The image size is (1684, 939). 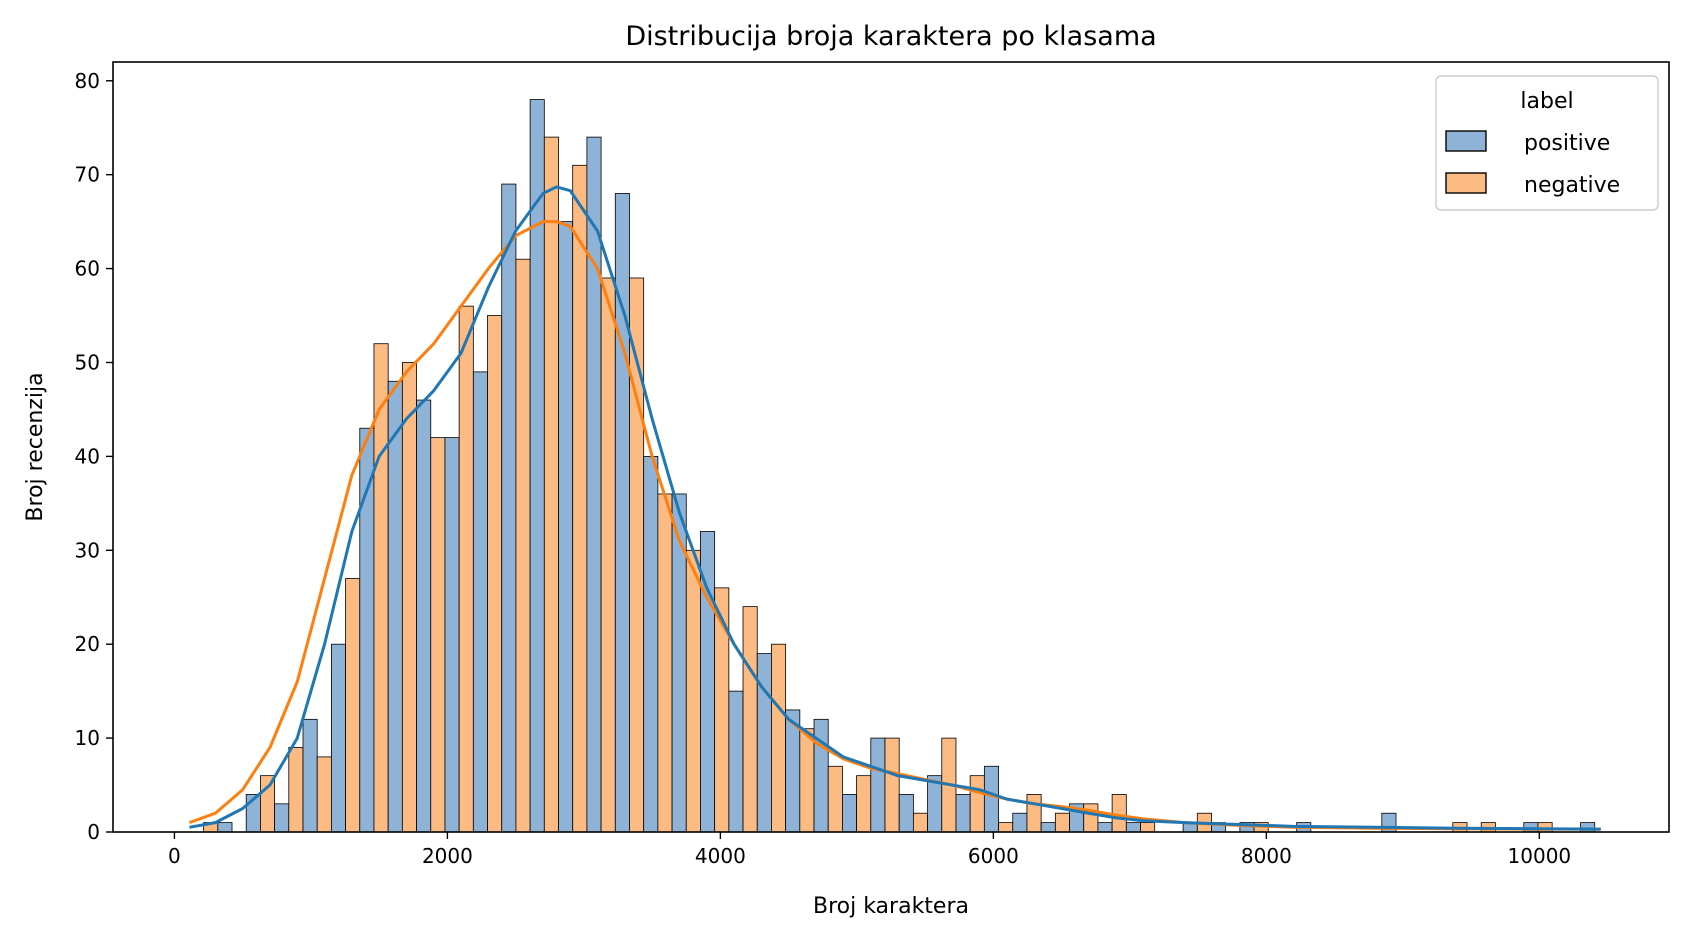 I want to click on x-tick-label: 8000, so click(x=1266, y=856).